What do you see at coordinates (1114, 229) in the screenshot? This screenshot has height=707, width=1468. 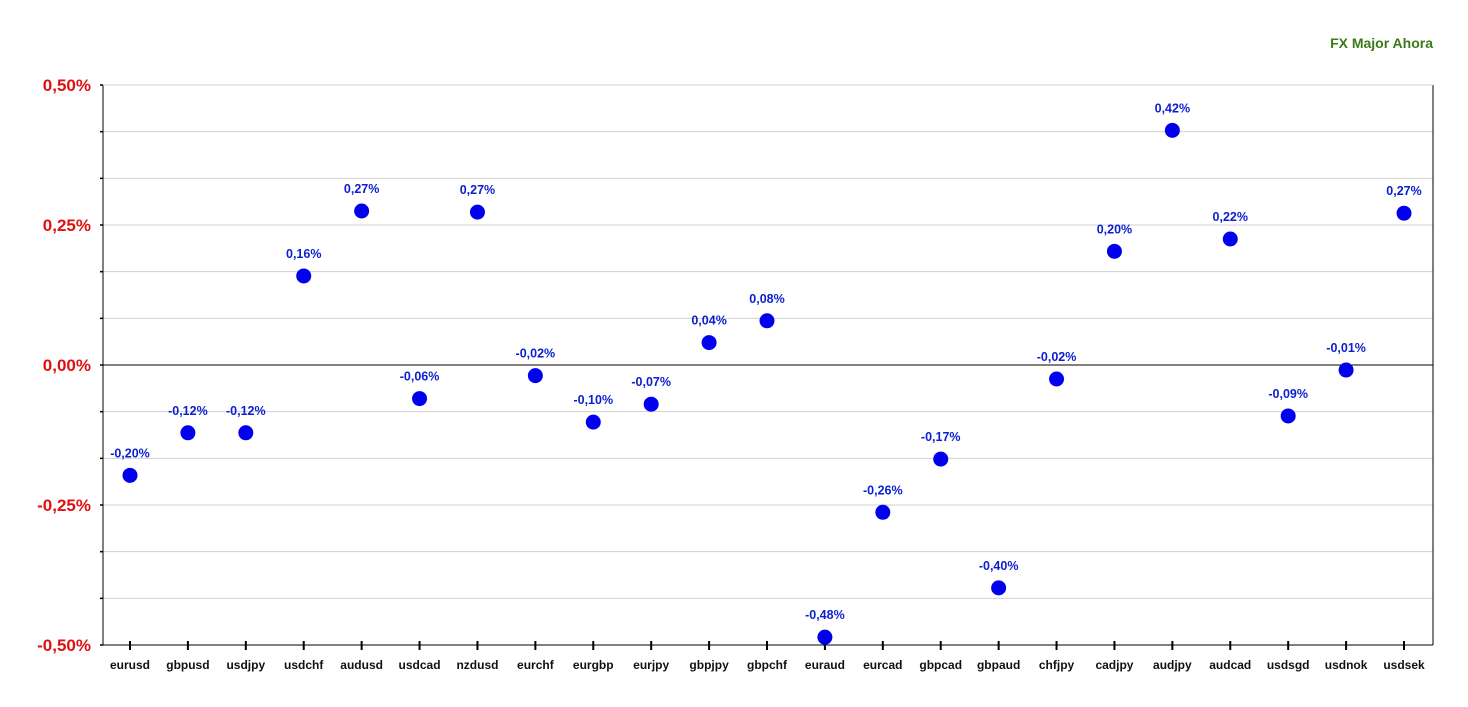 I see `data-label: 0,20%` at bounding box center [1114, 229].